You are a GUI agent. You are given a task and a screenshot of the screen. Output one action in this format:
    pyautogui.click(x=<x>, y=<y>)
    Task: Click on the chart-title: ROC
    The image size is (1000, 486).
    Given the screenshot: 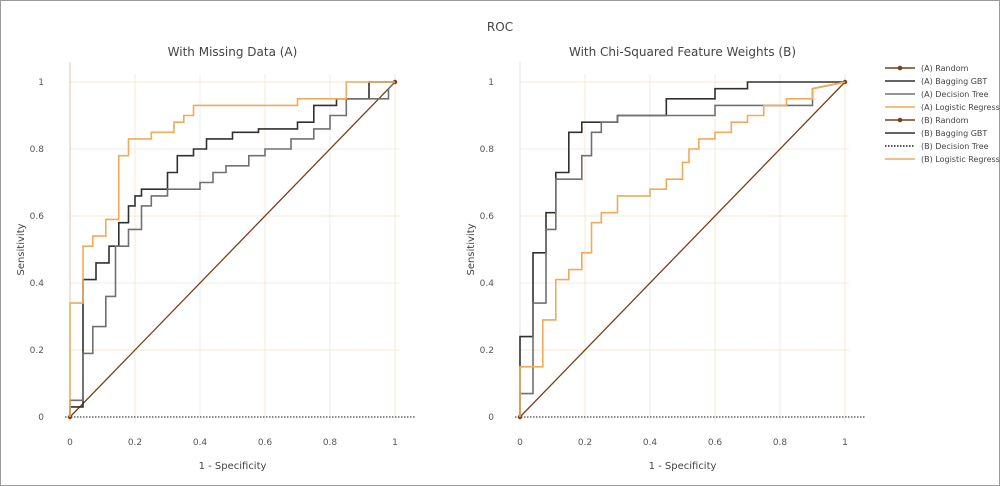 What is the action you would take?
    pyautogui.click(x=500, y=27)
    